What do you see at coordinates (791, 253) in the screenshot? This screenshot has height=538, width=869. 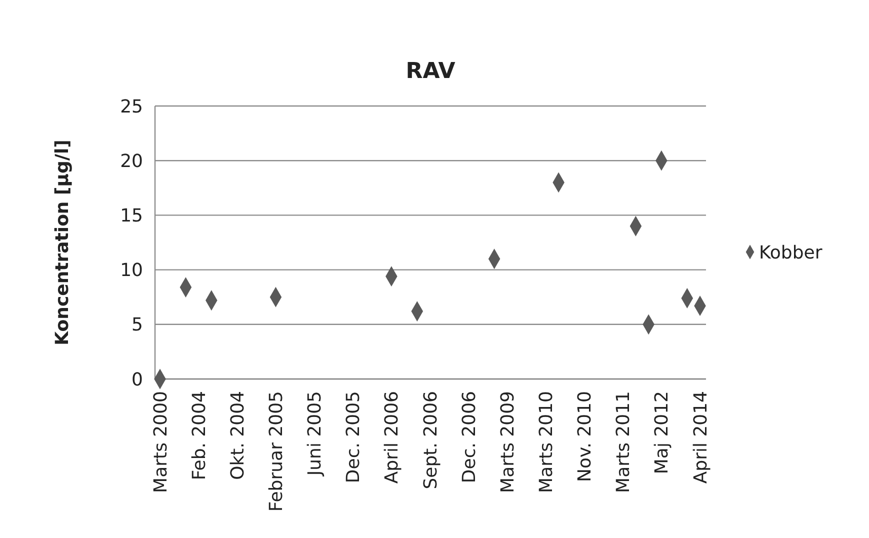 I see `legend-label: Kobber` at bounding box center [791, 253].